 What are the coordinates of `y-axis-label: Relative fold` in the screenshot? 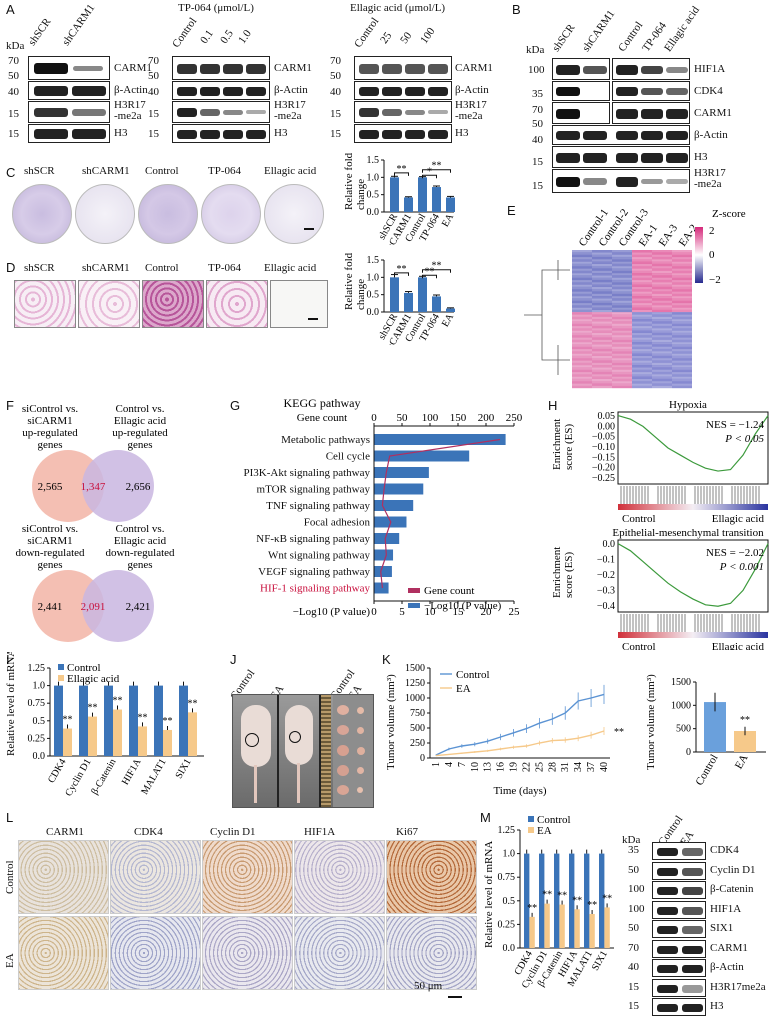 It's located at (349, 281).